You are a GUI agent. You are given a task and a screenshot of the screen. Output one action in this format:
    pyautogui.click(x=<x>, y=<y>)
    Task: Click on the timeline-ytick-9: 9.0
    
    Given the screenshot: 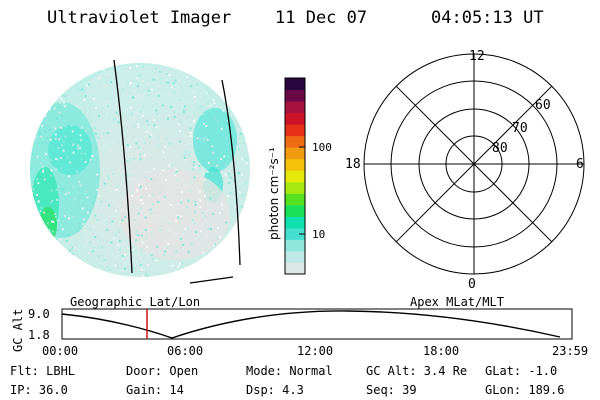 What is the action you would take?
    pyautogui.click(x=39, y=314)
    